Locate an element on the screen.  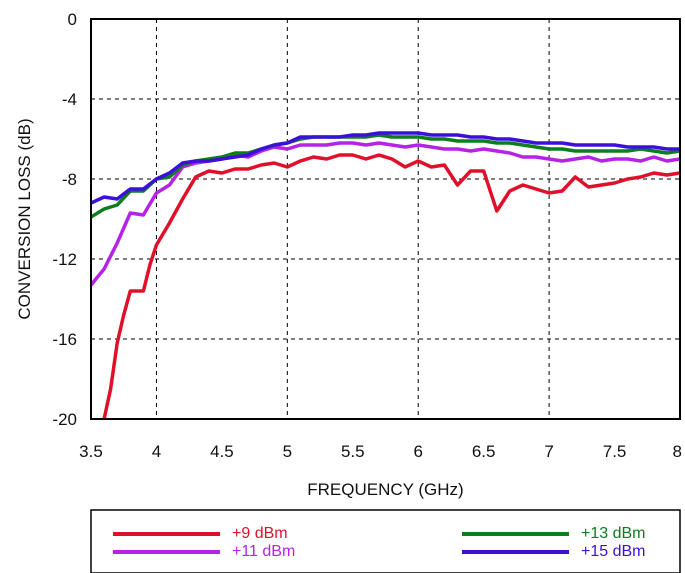
x-tick-label: 5.5 is located at coordinates (353, 451).